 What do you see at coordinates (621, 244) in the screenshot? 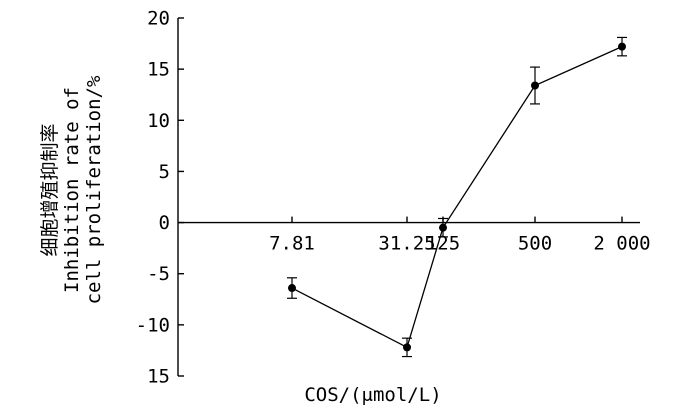
I see `x-tick-label: 2 000` at bounding box center [621, 244].